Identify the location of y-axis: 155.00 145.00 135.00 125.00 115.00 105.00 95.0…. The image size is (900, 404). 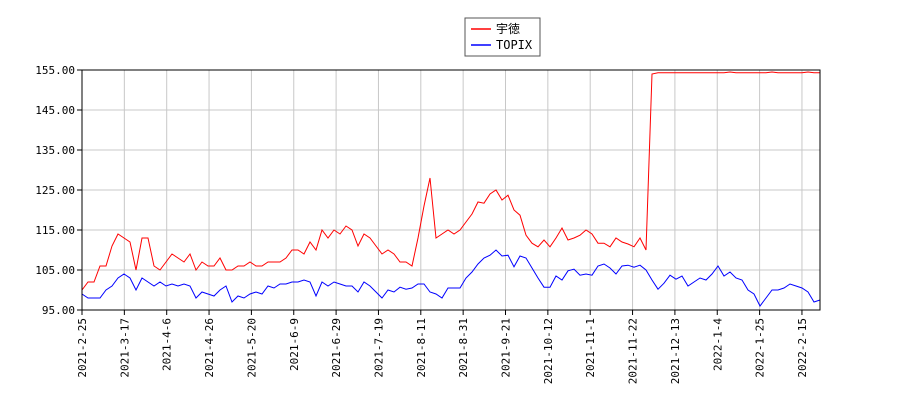
(58, 190).